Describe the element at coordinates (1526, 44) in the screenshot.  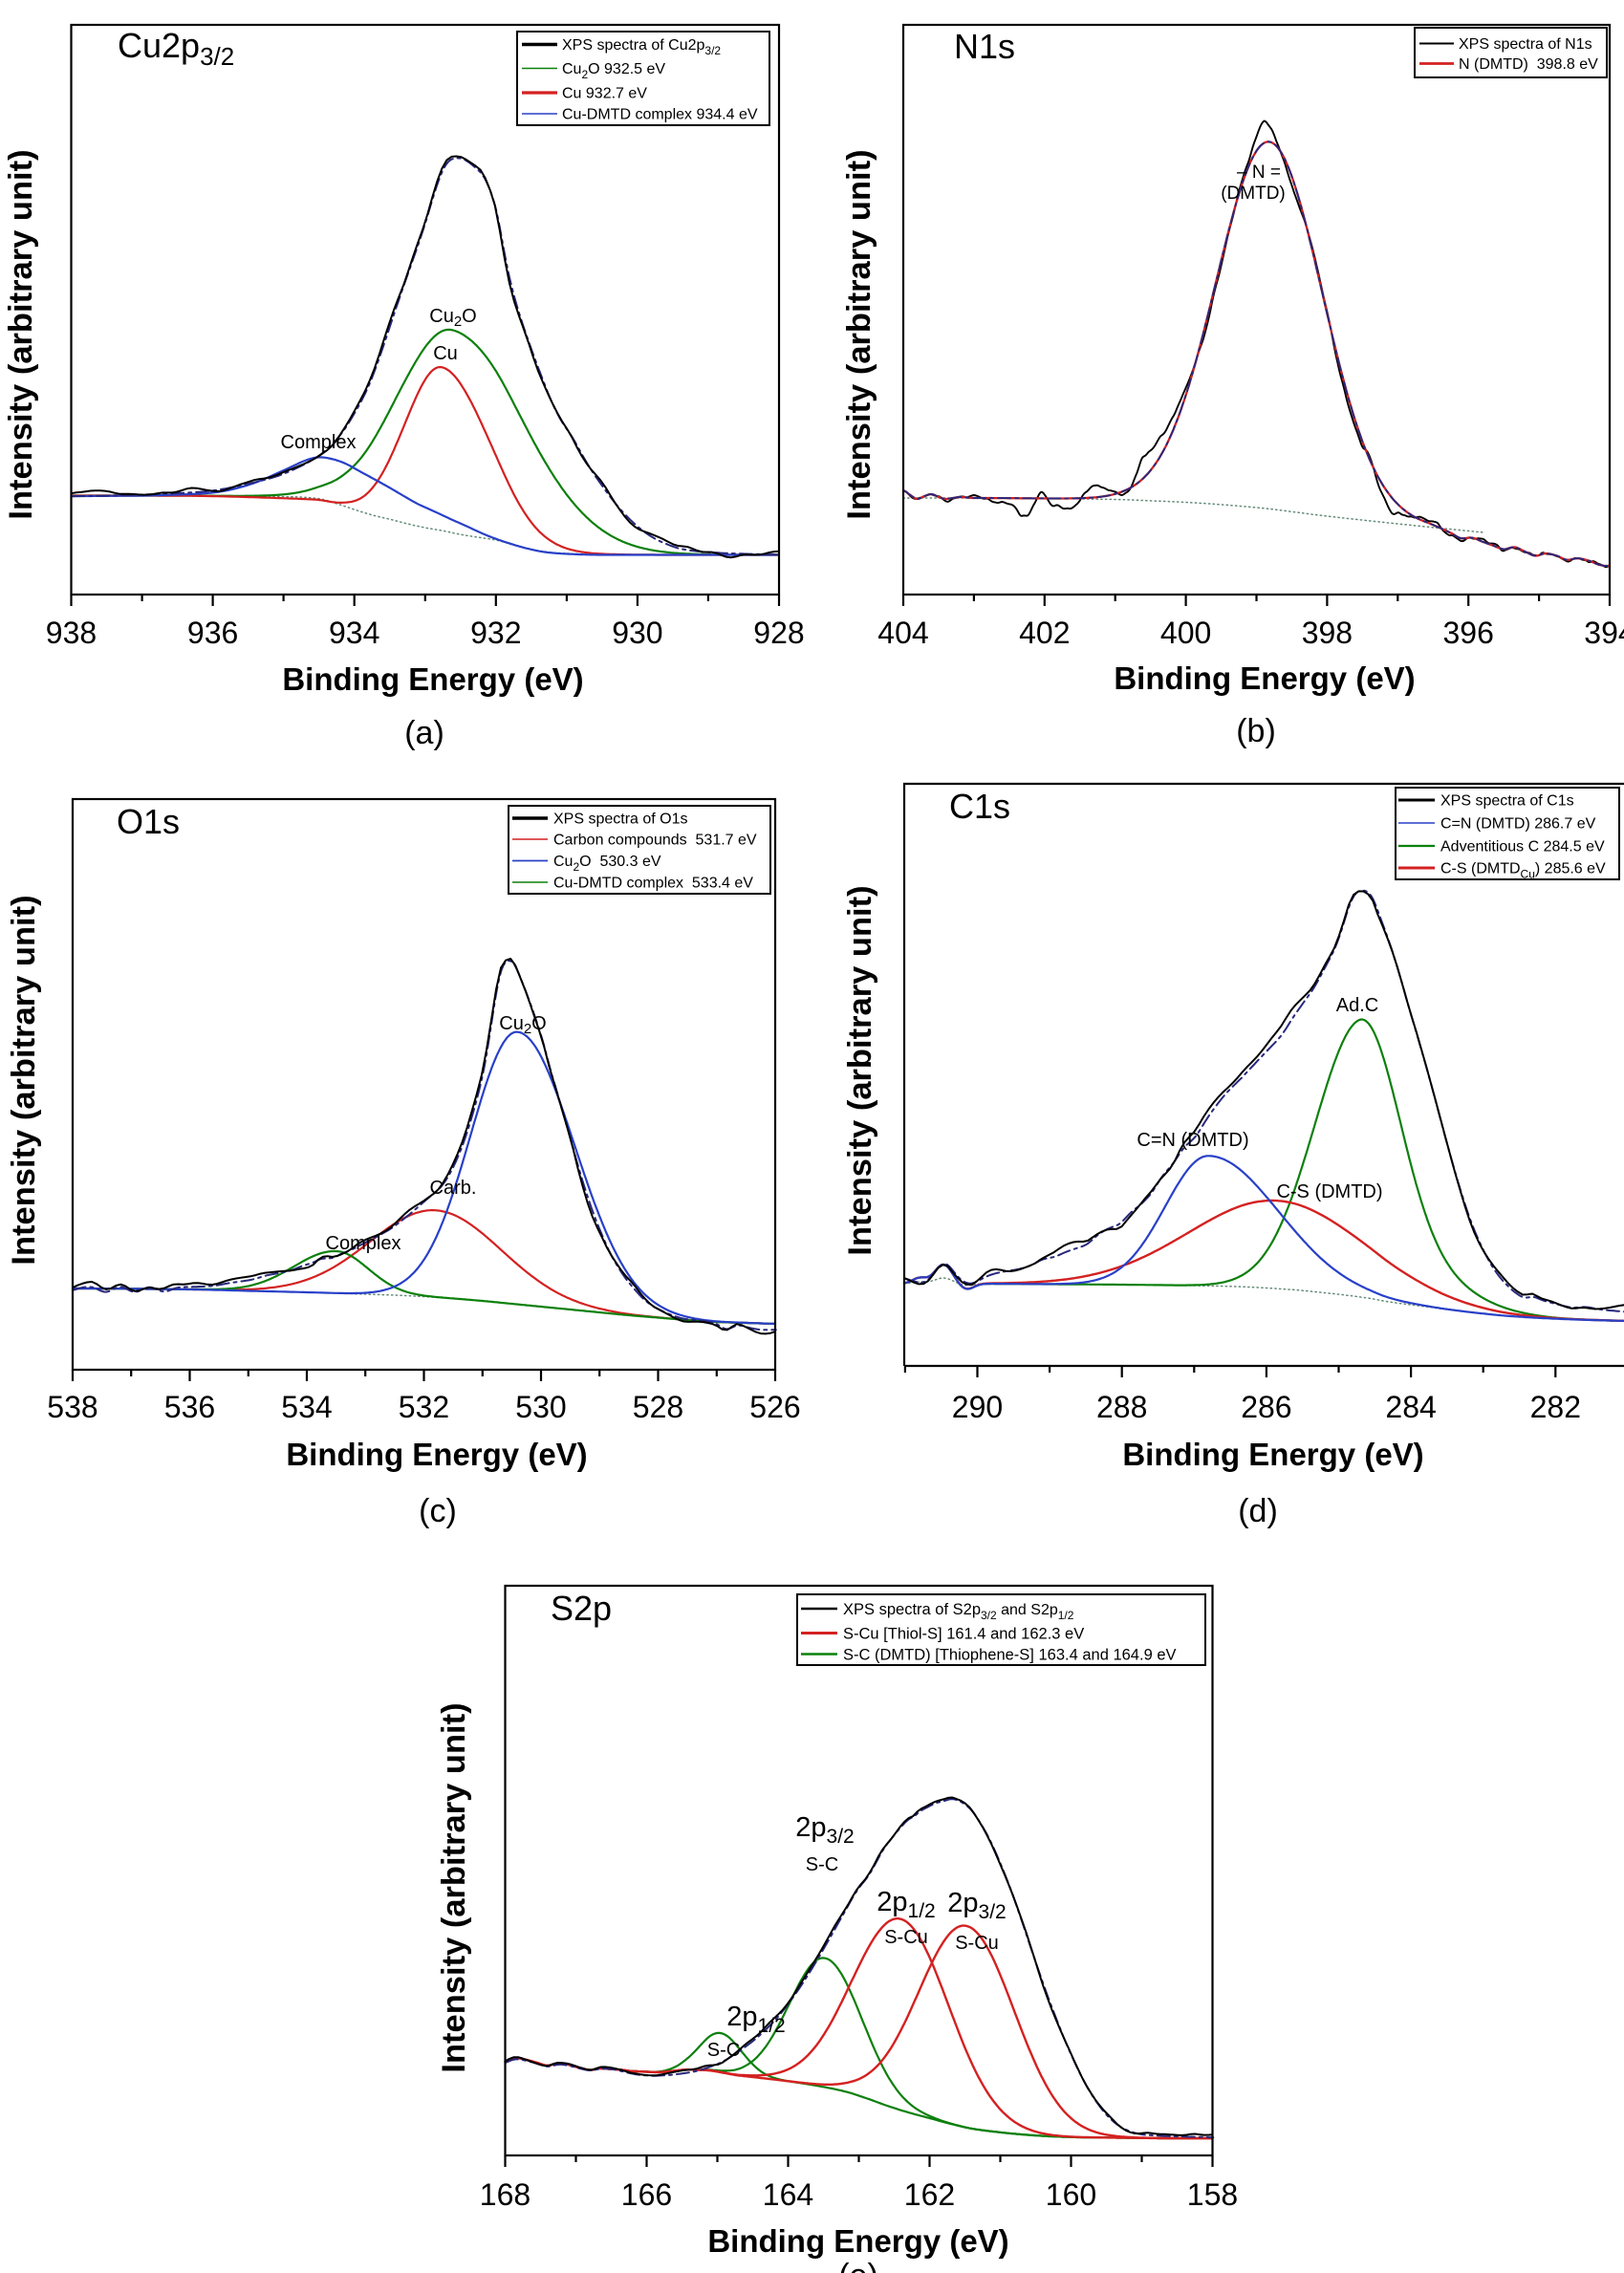
I see `svg-text: XPS spectra of N1s` at that location.